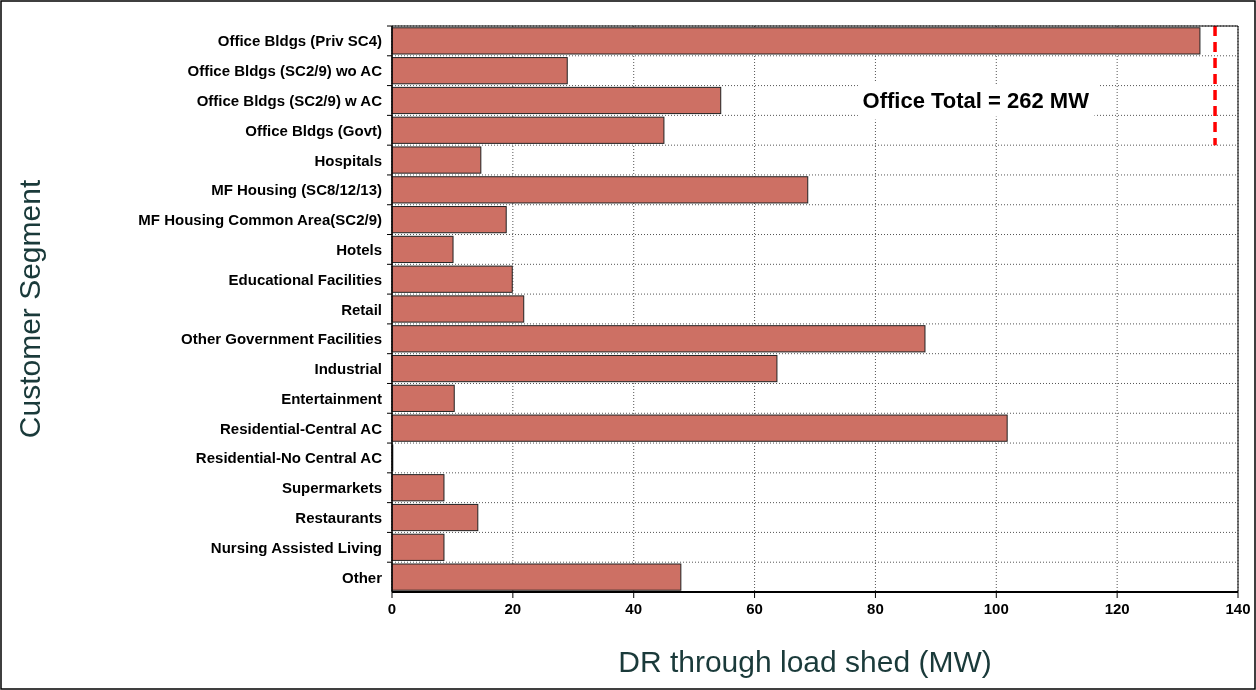 The height and width of the screenshot is (690, 1256). I want to click on annotation: Office Total = 262 MW, so click(976, 100).